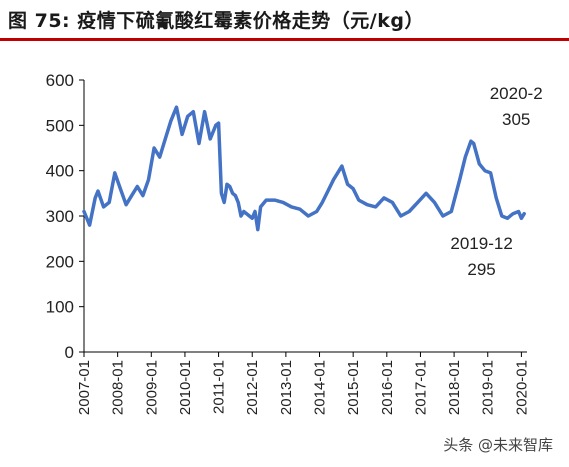  What do you see at coordinates (286, 387) in the screenshot?
I see `x-tick-label: 2013-01` at bounding box center [286, 387].